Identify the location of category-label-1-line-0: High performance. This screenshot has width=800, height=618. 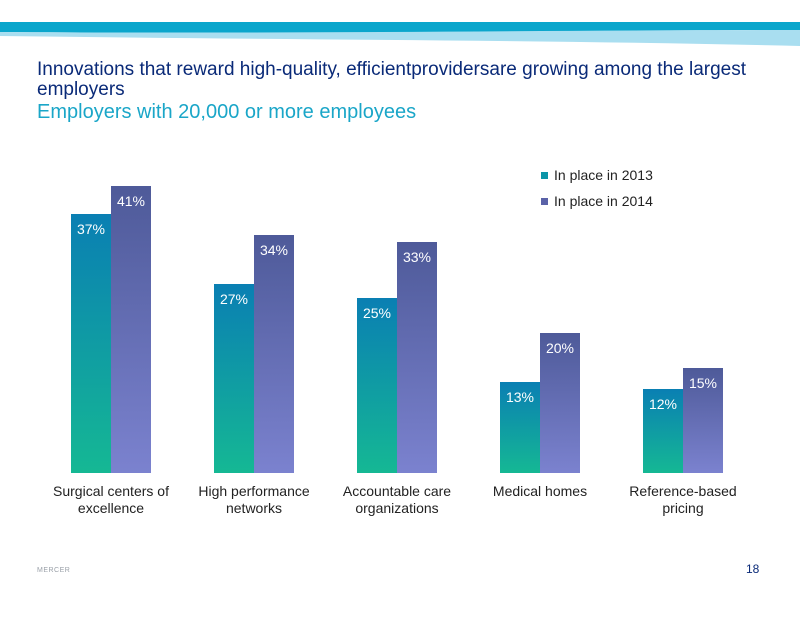
(253, 491).